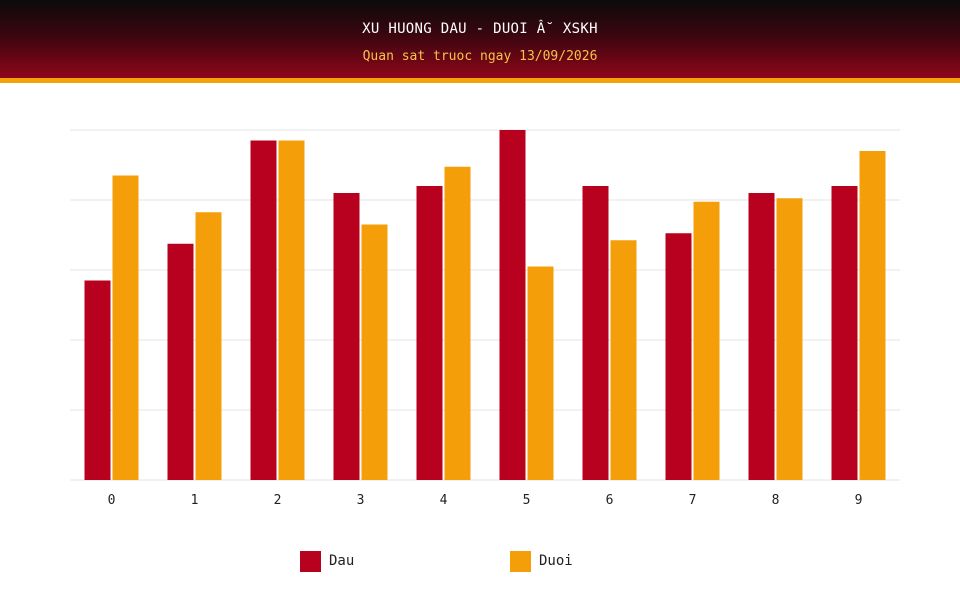 The image size is (960, 610). I want to click on legend-swatch-duoi, so click(520, 561).